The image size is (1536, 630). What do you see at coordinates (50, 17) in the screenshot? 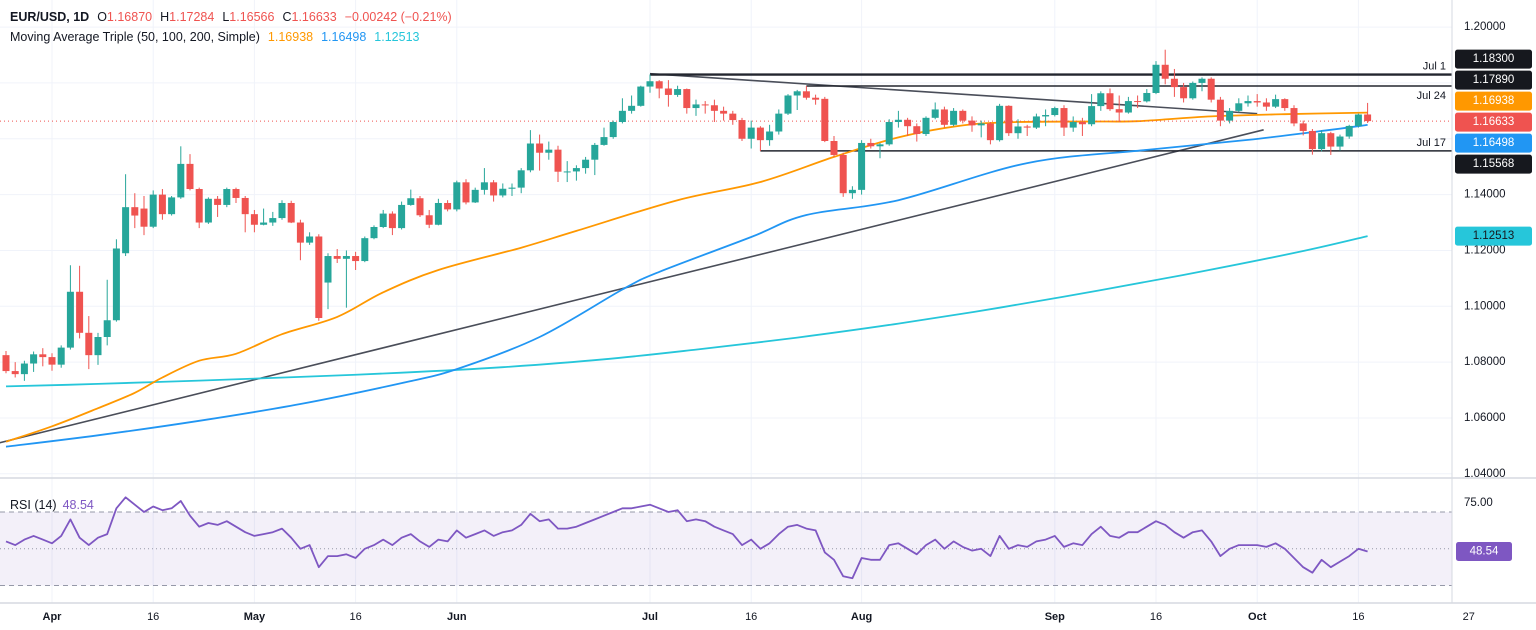
I see `symbol-title: EUR/USD, 1D` at bounding box center [50, 17].